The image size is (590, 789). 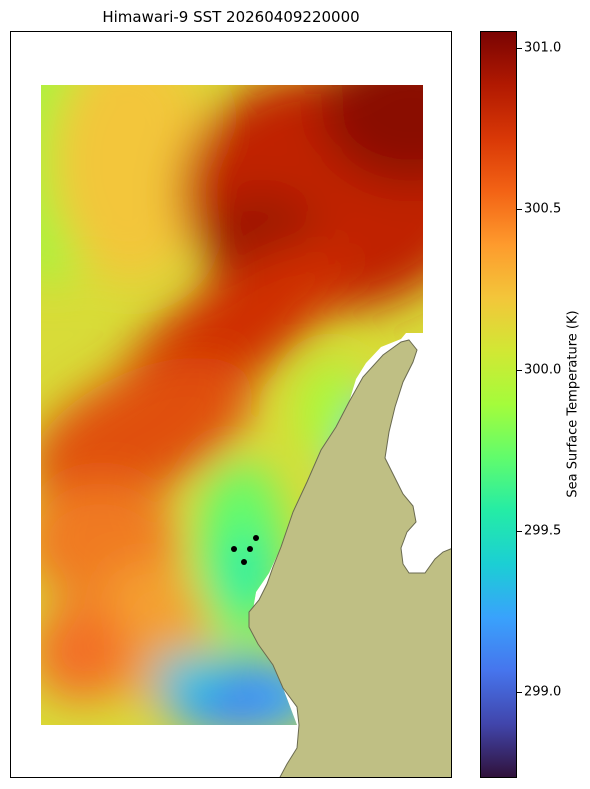 What do you see at coordinates (543, 370) in the screenshot?
I see `colorbar-tick-label: 300.0` at bounding box center [543, 370].